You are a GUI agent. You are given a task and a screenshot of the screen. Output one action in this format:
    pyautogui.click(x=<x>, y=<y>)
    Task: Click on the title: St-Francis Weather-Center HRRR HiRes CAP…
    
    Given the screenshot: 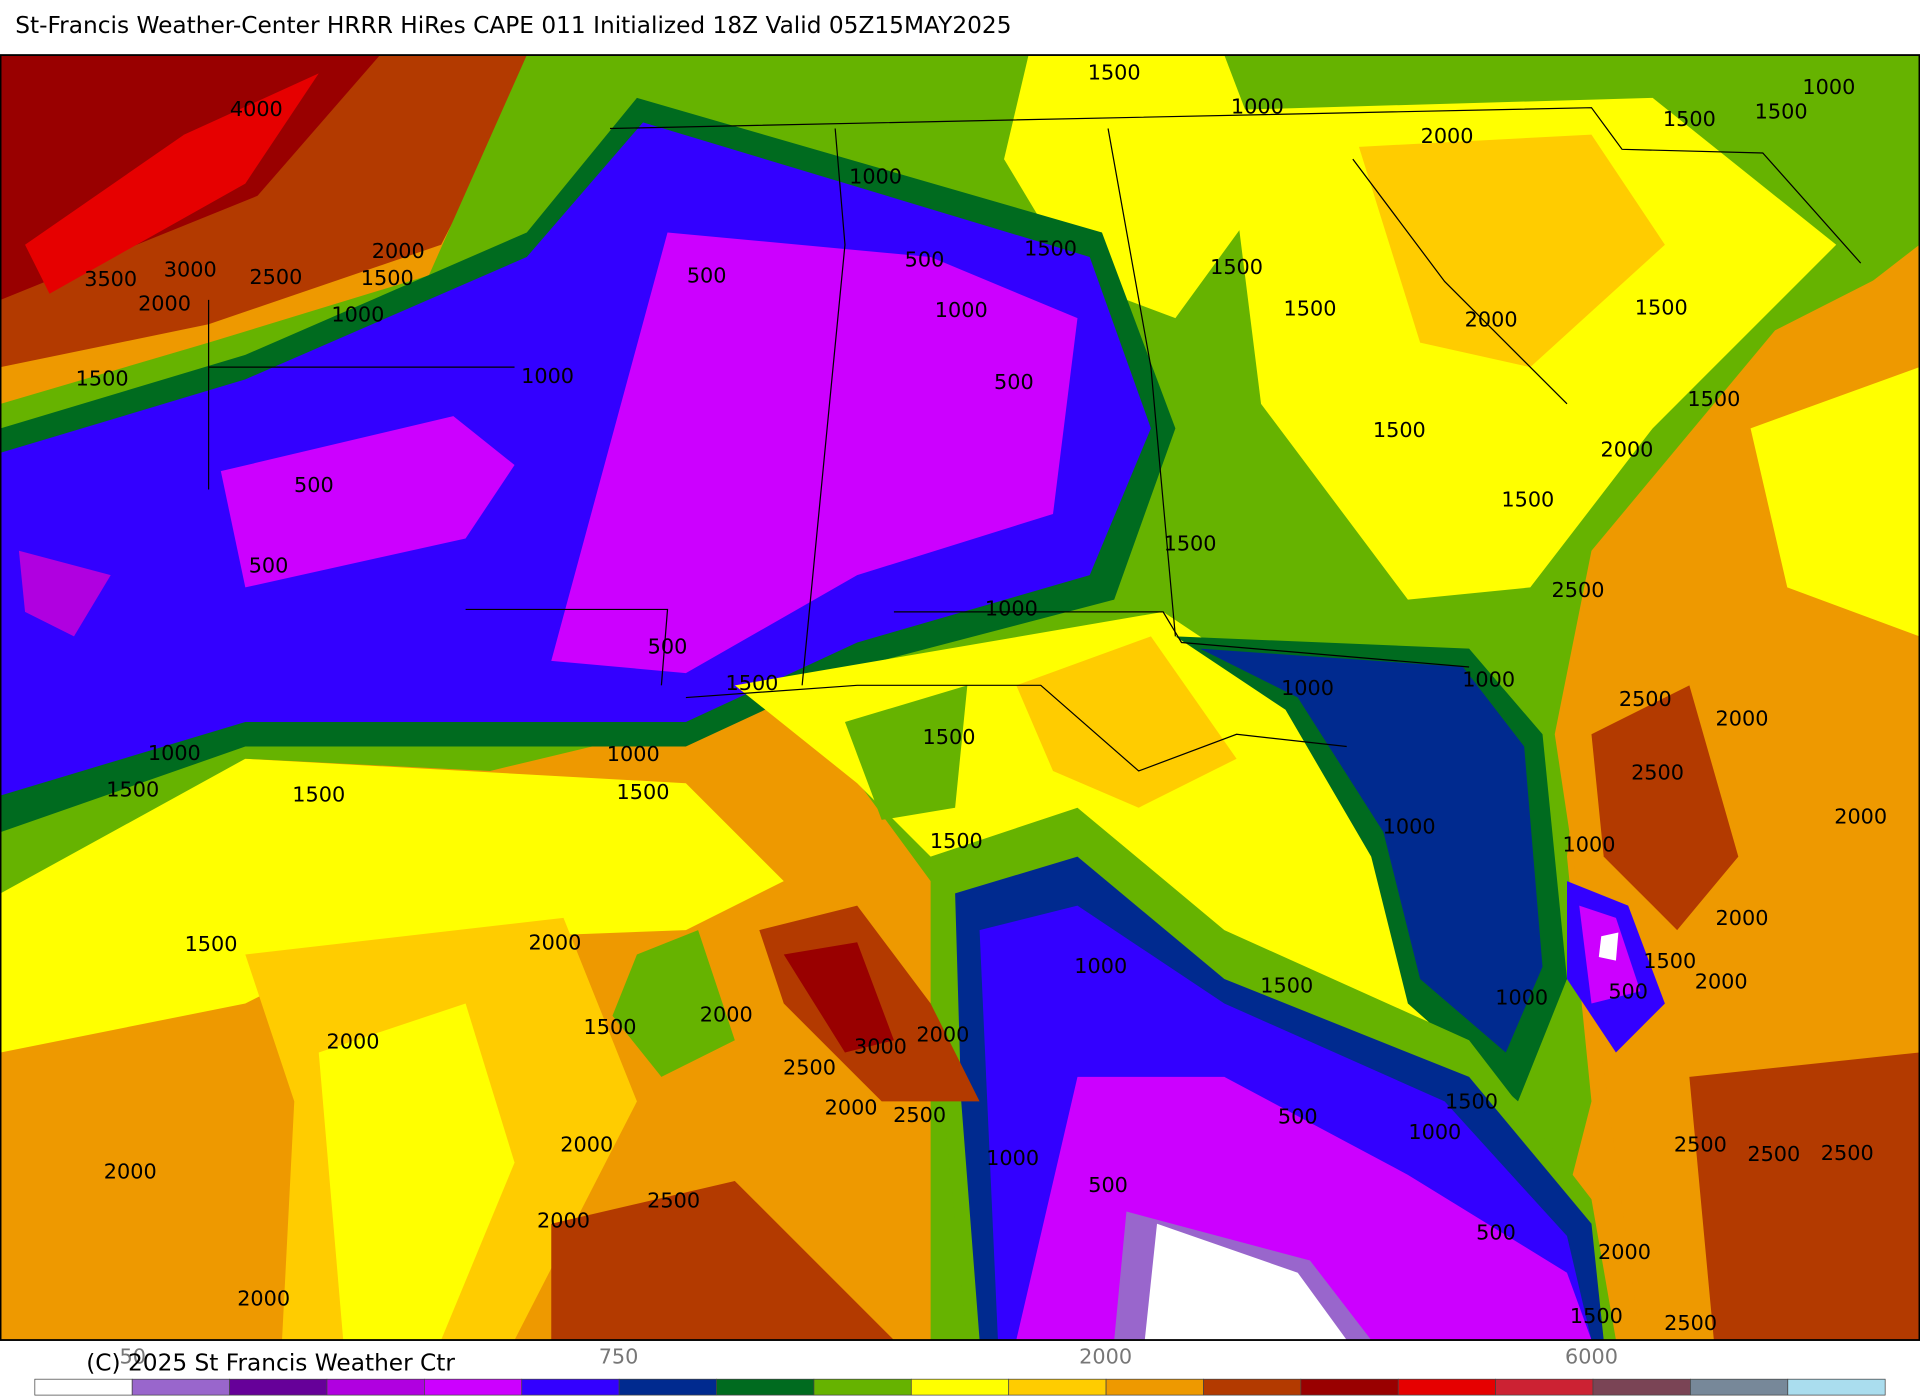 What is the action you would take?
    pyautogui.click(x=513, y=25)
    